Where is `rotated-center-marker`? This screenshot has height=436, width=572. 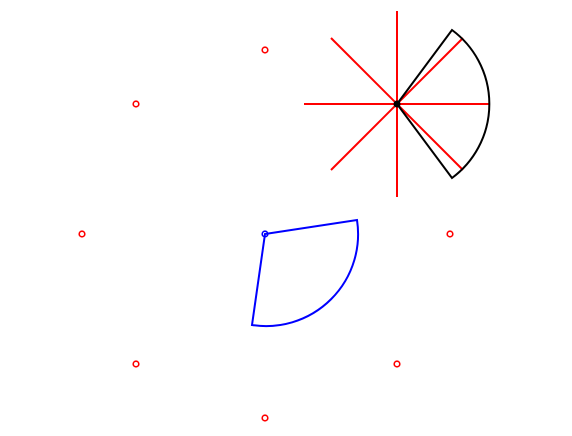
rotated-center-marker is located at coordinates (265, 234).